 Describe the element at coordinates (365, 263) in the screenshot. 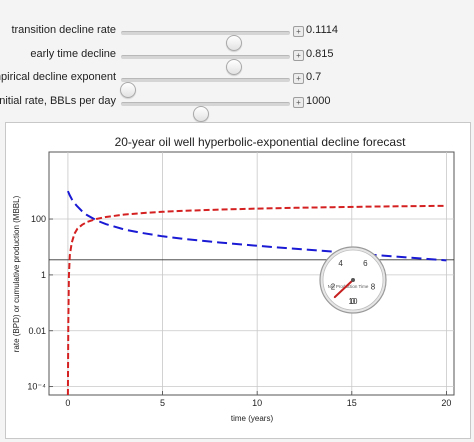

I see `gauge-tick-label: 6` at that location.